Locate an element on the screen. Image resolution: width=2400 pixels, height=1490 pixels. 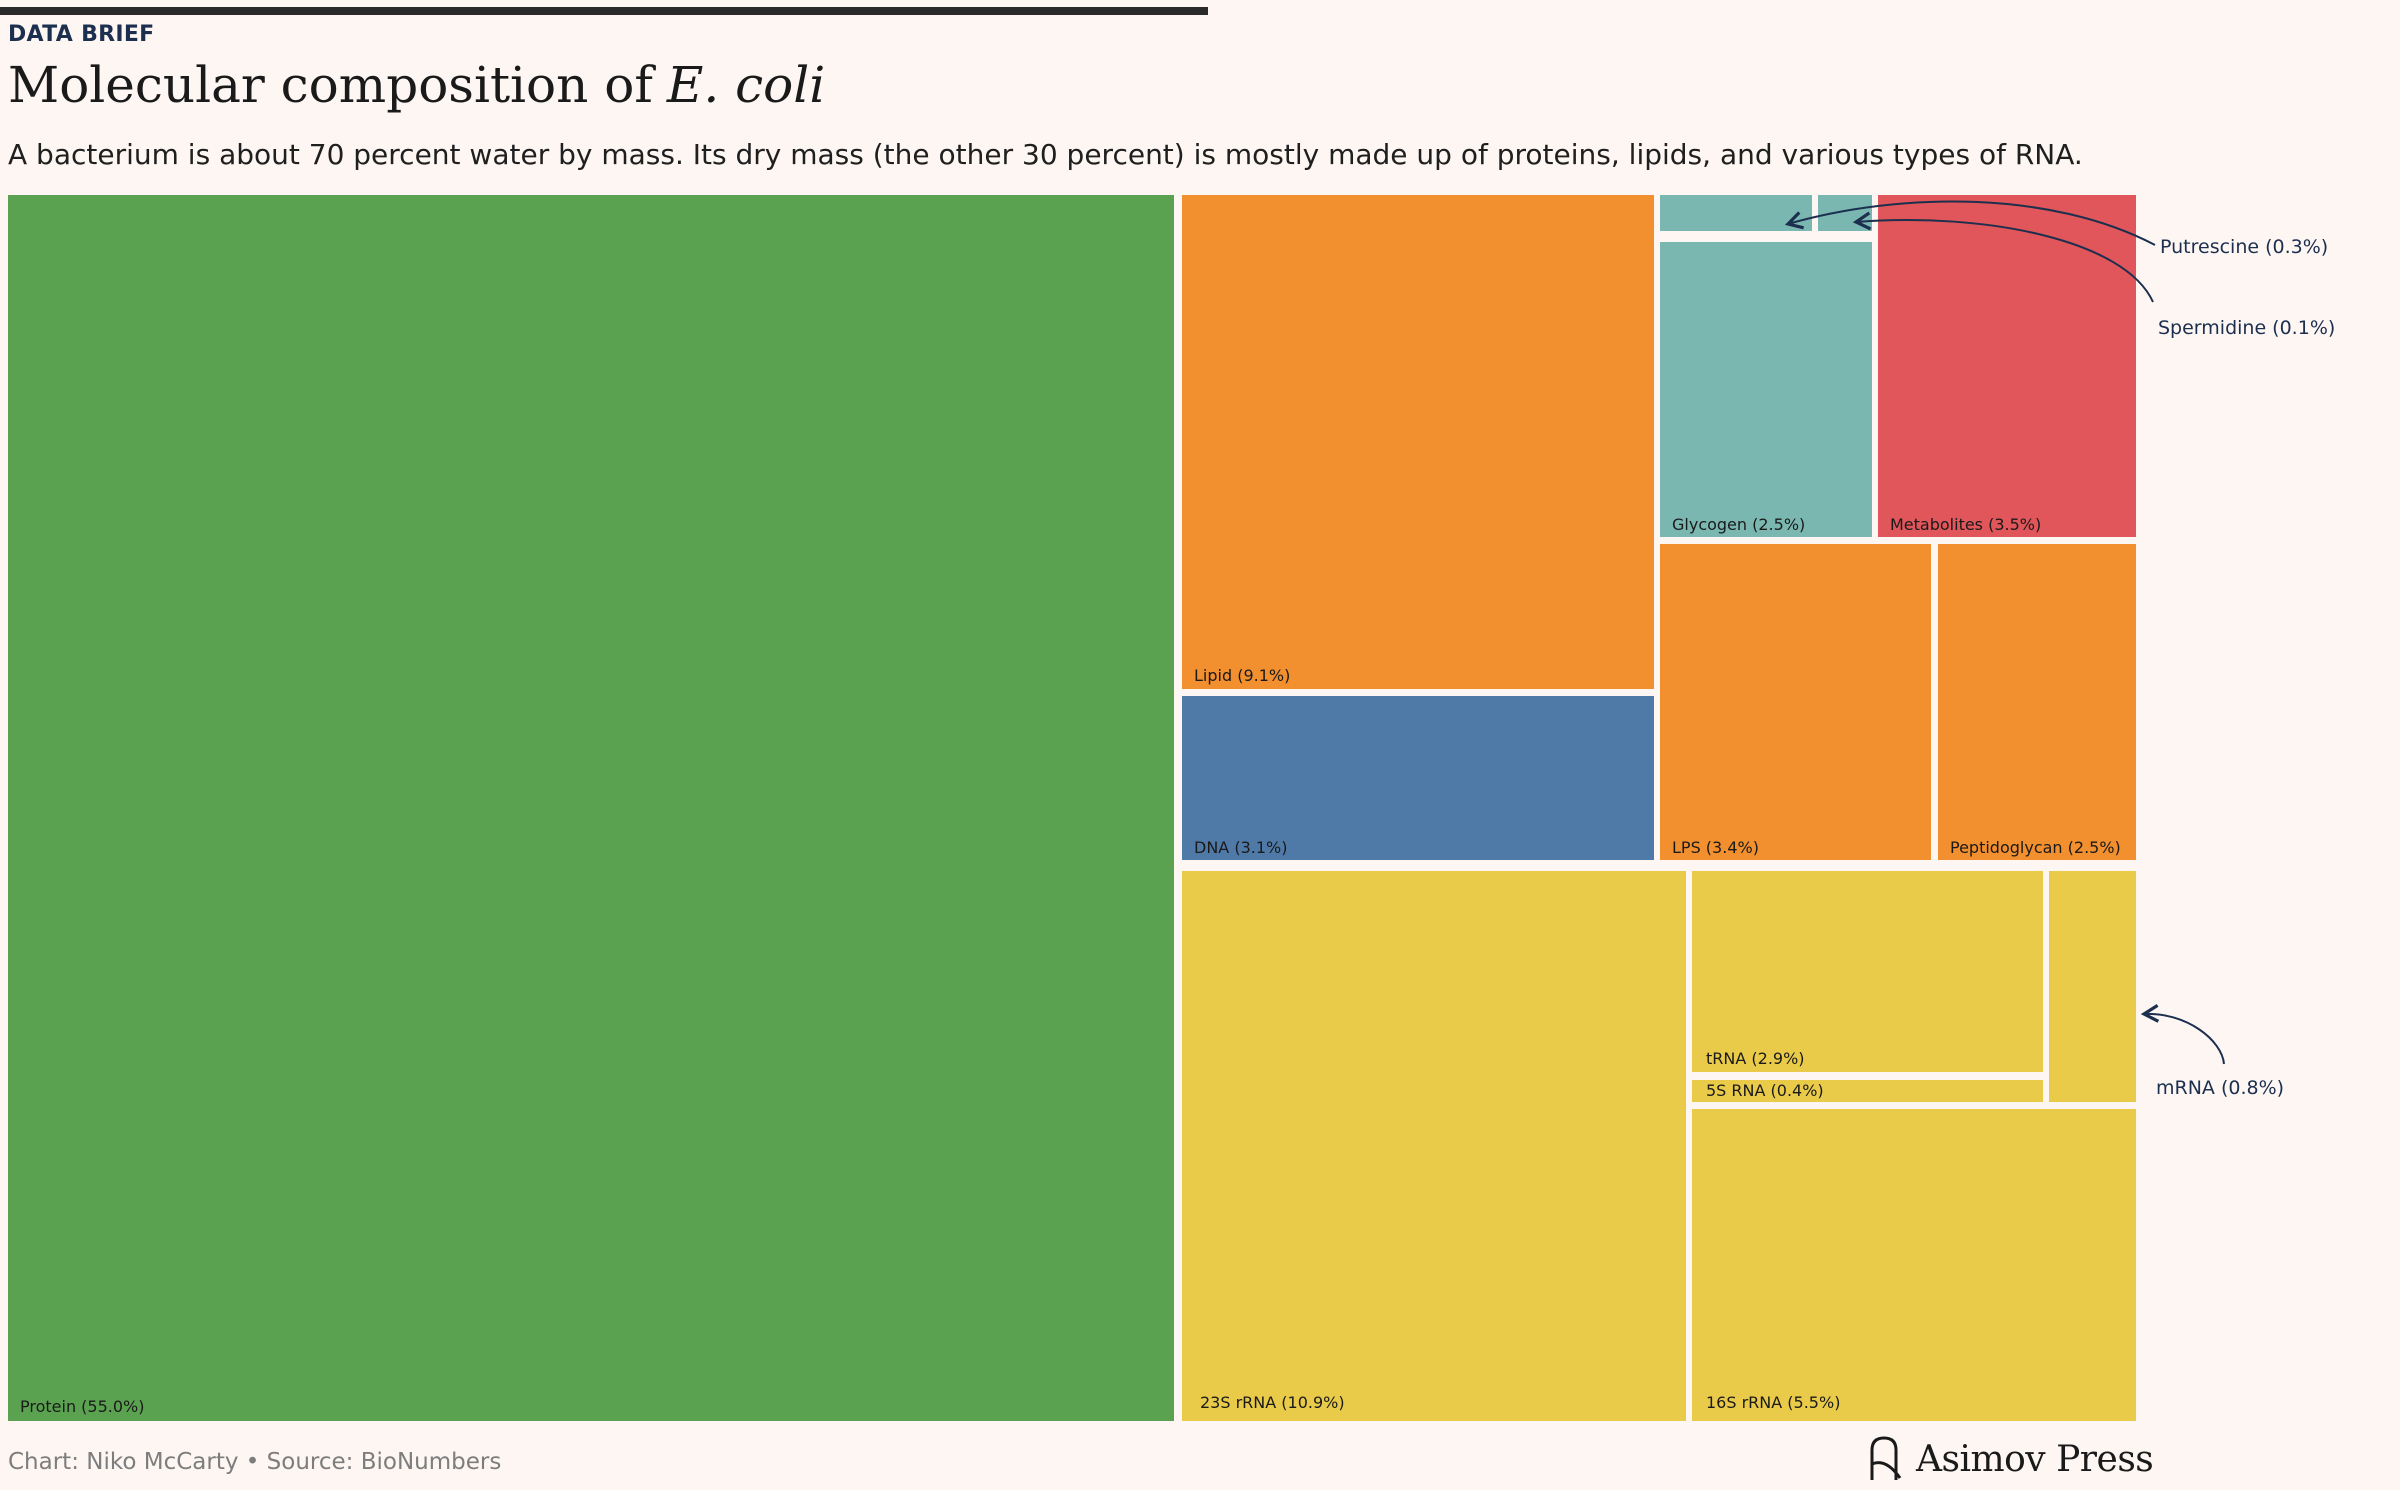
cell-label-peptidoglycan: Peptidoglycan (2.5%) is located at coordinates (2035, 847).